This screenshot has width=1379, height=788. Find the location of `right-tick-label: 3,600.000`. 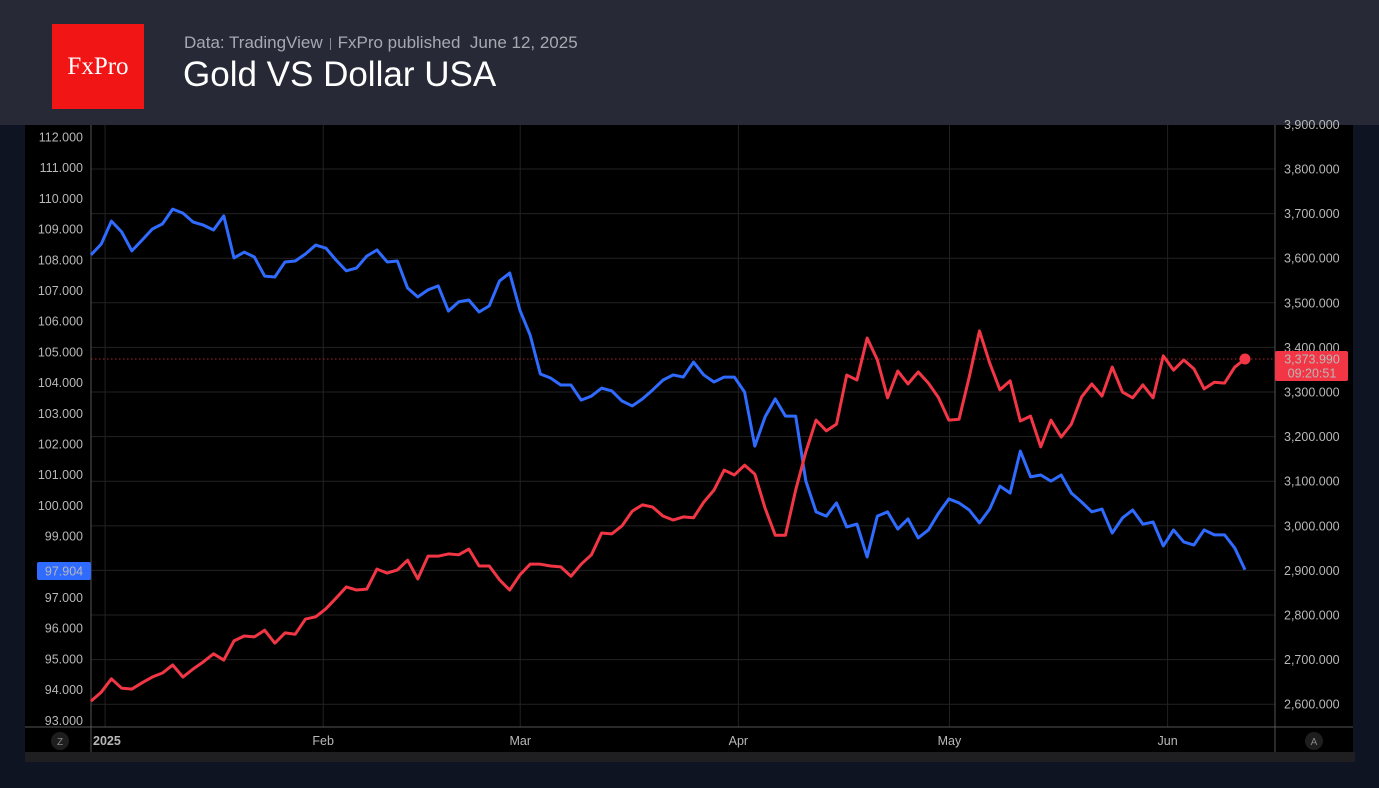

right-tick-label: 3,600.000 is located at coordinates (1312, 259).